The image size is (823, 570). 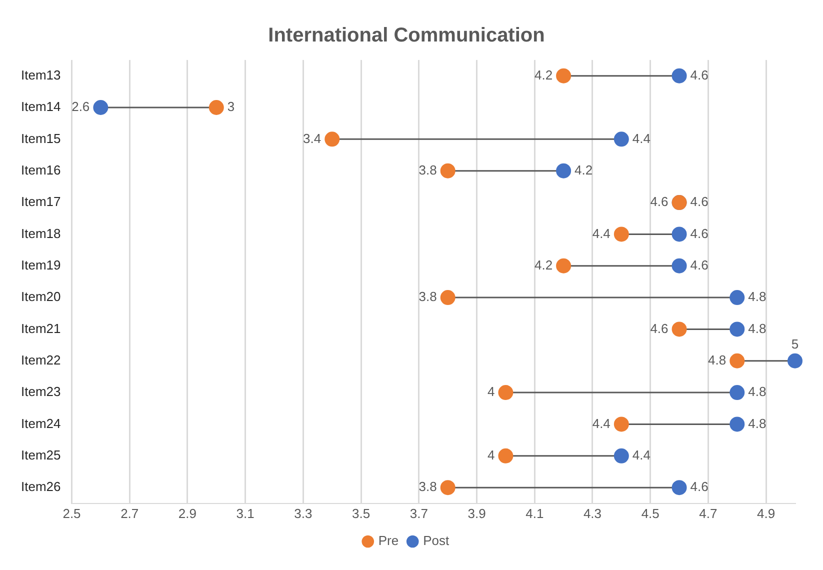 What do you see at coordinates (708, 513) in the screenshot?
I see `x-tick-label: 4.7` at bounding box center [708, 513].